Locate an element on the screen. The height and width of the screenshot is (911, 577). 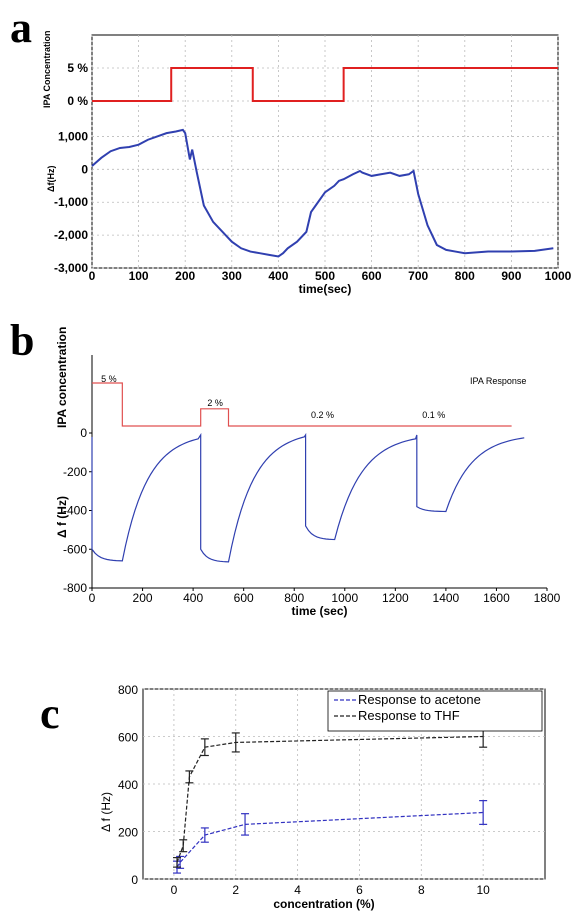
panel-c-xtick-label: 0 is located at coordinates (174, 890).